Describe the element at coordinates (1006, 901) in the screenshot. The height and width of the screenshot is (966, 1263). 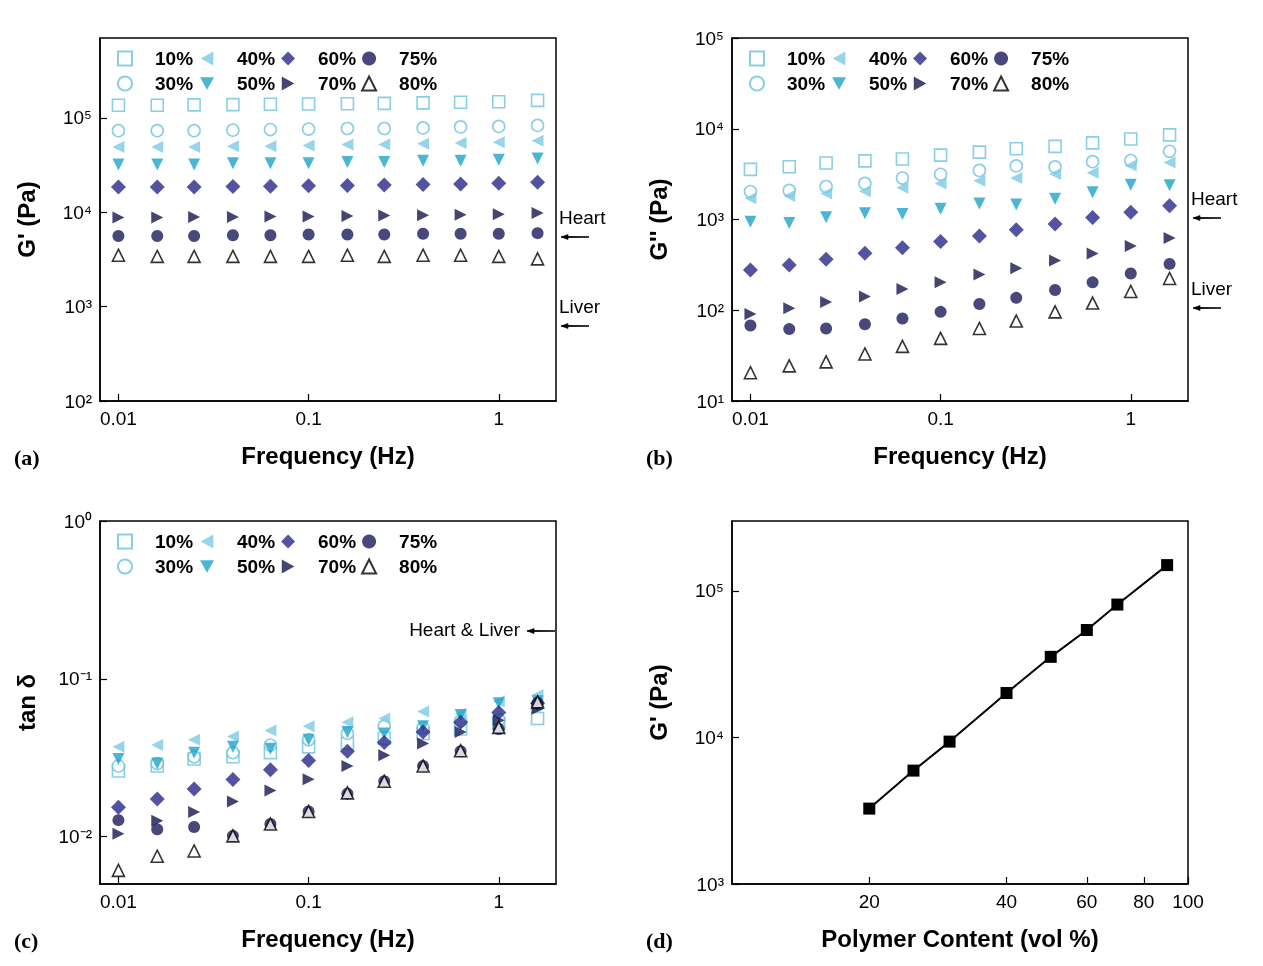
I see `x-tick-label: 40` at that location.